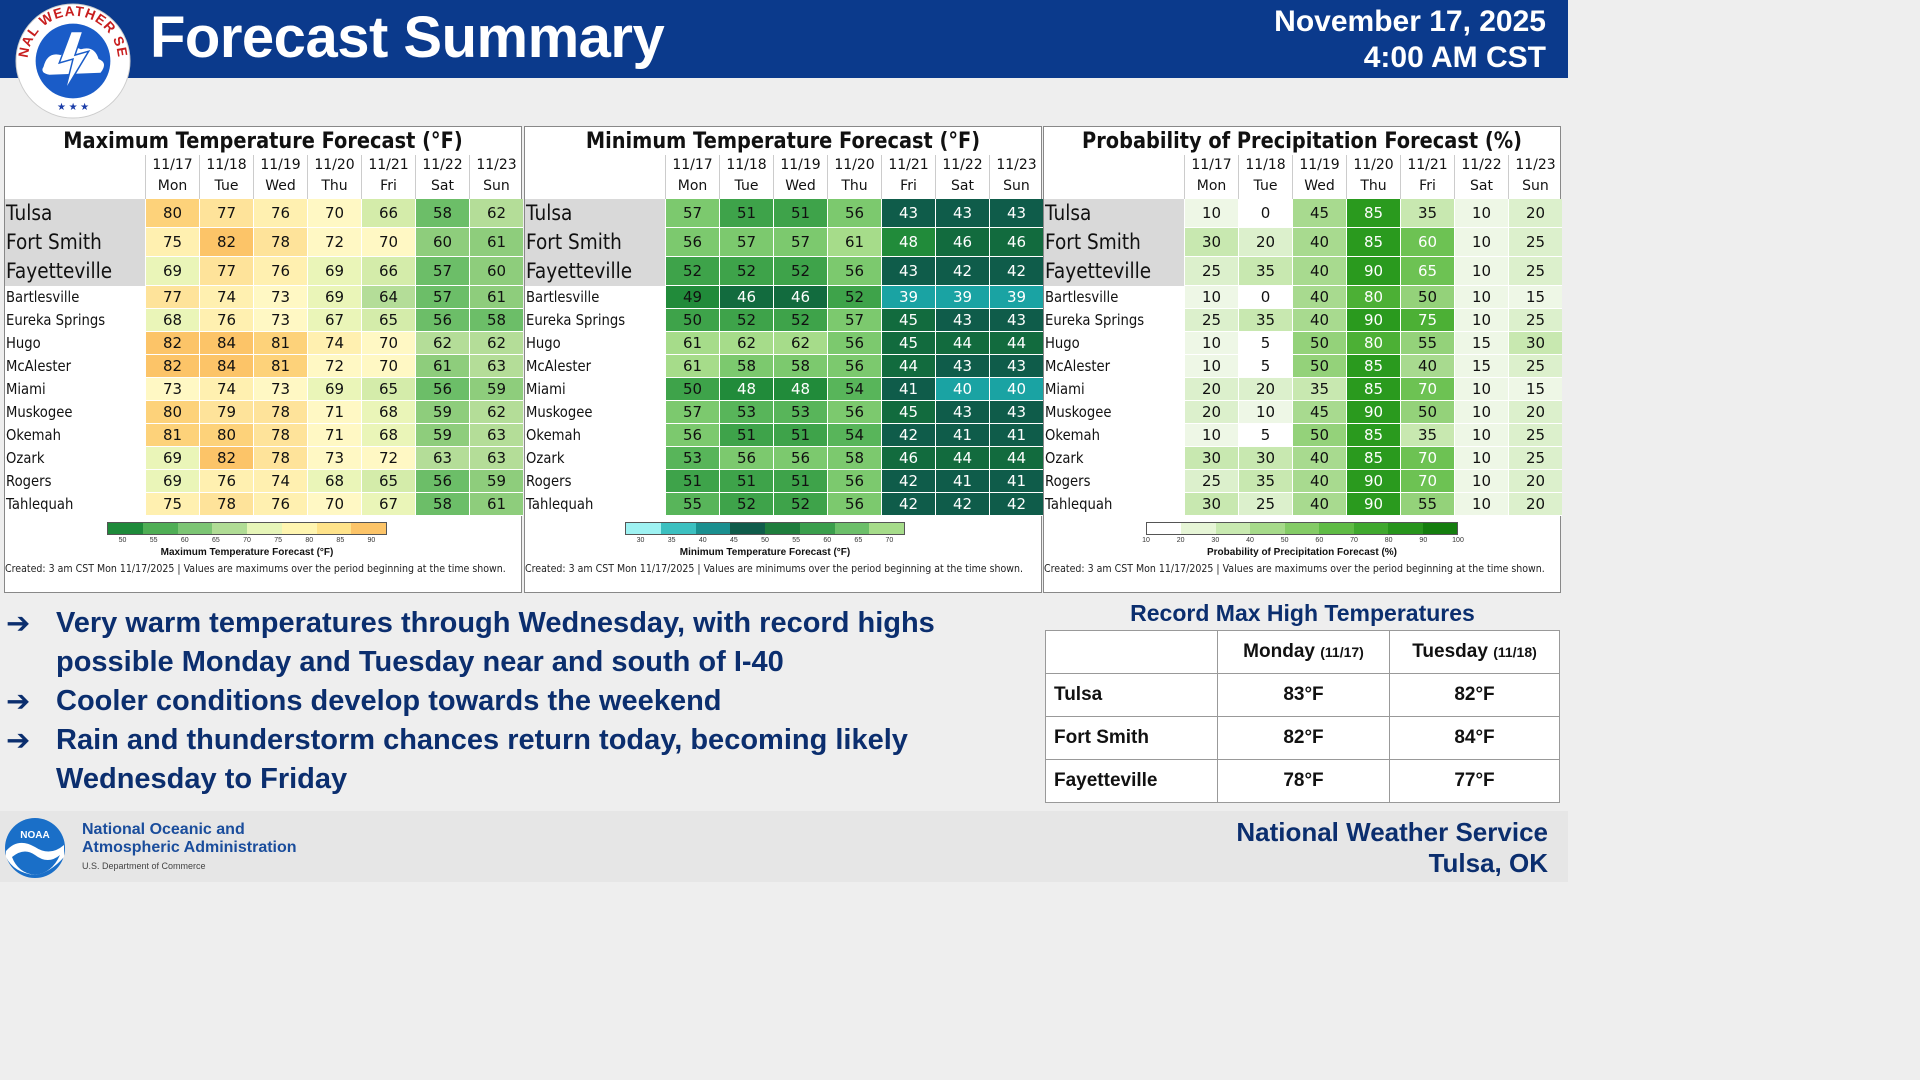 This screenshot has width=1920, height=1080. I want to click on forecast-cell: 58, so click(746, 366).